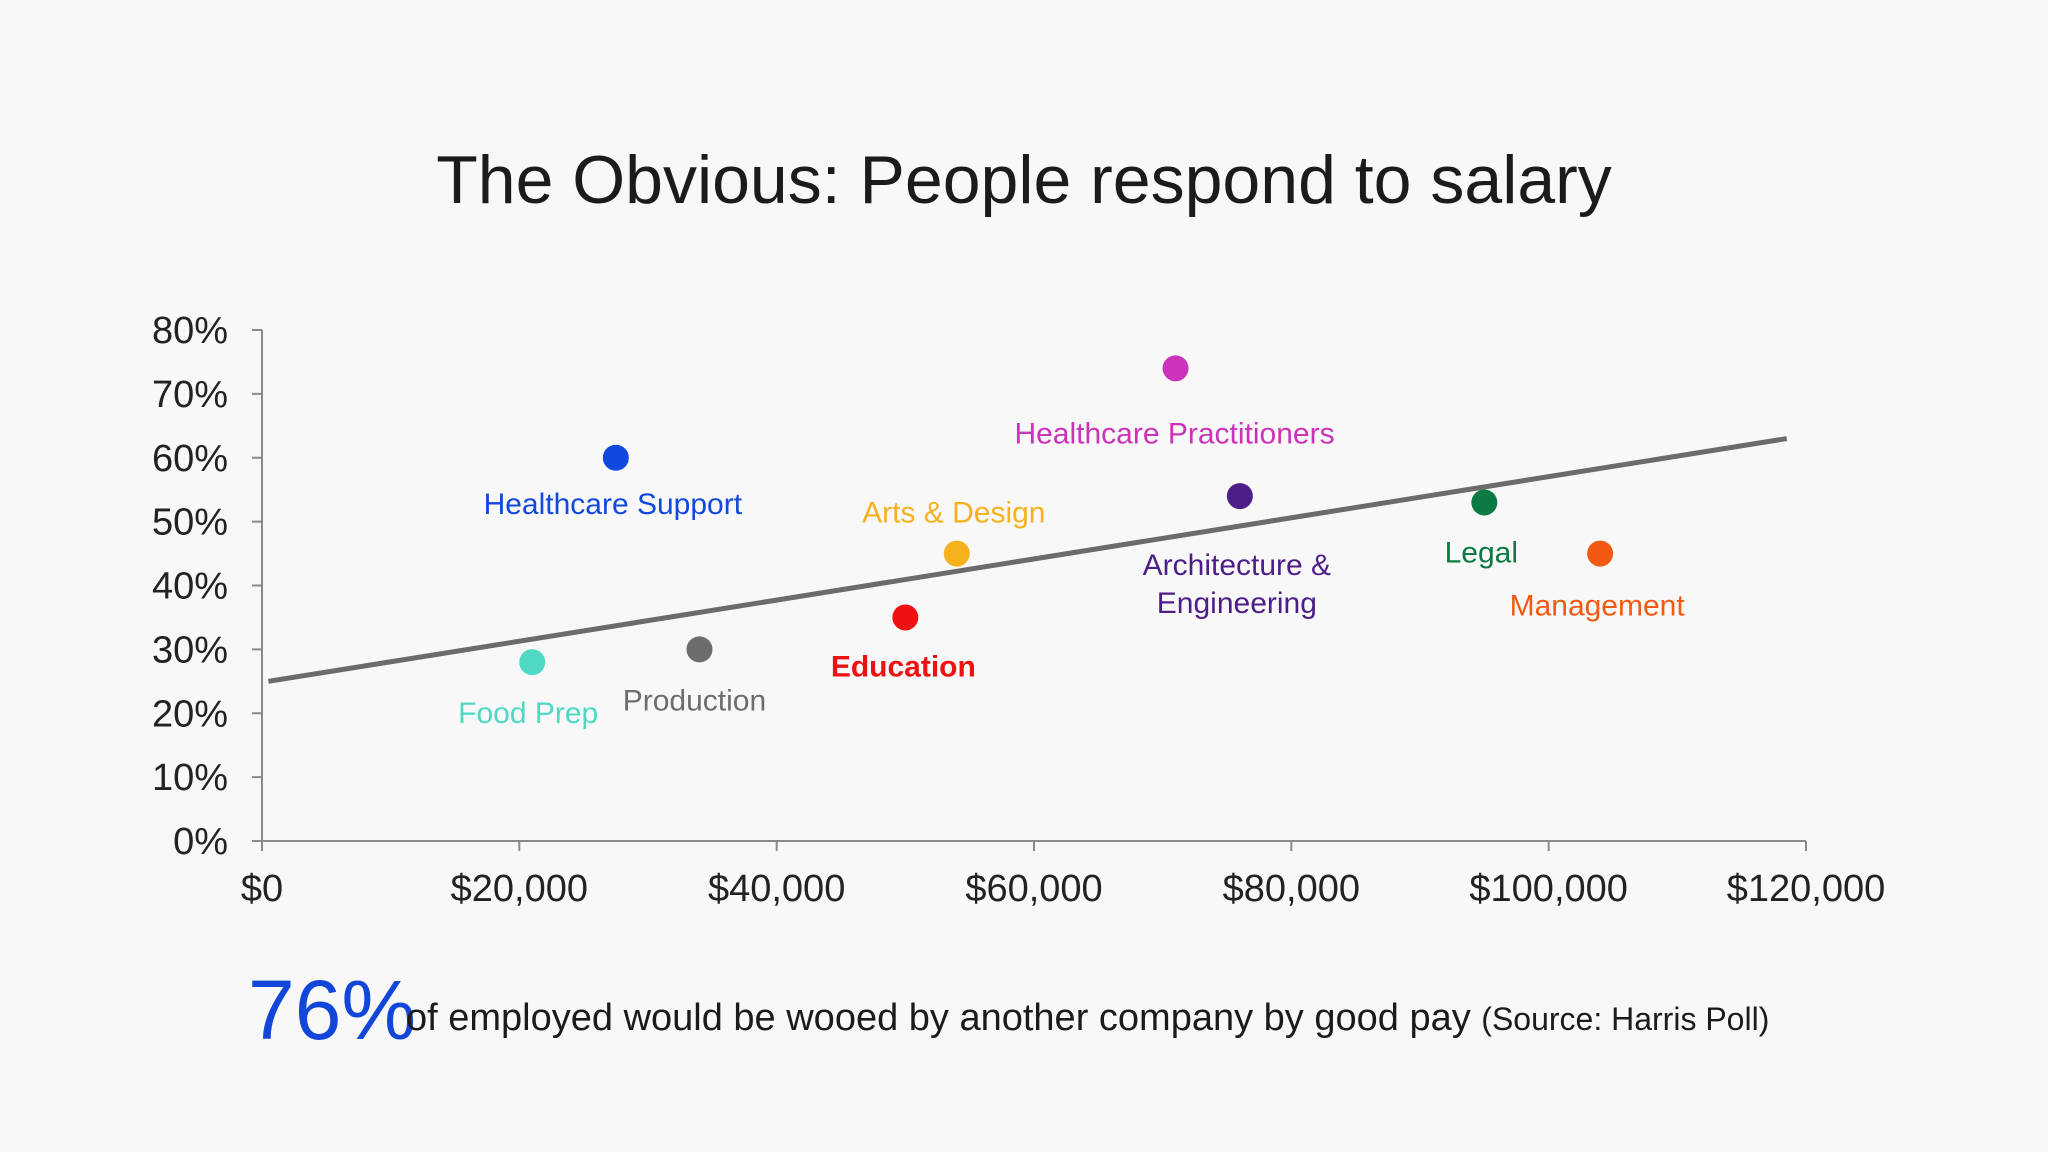 Image resolution: width=2048 pixels, height=1152 pixels. What do you see at coordinates (190, 523) in the screenshot?
I see `y-tick-label: 50%` at bounding box center [190, 523].